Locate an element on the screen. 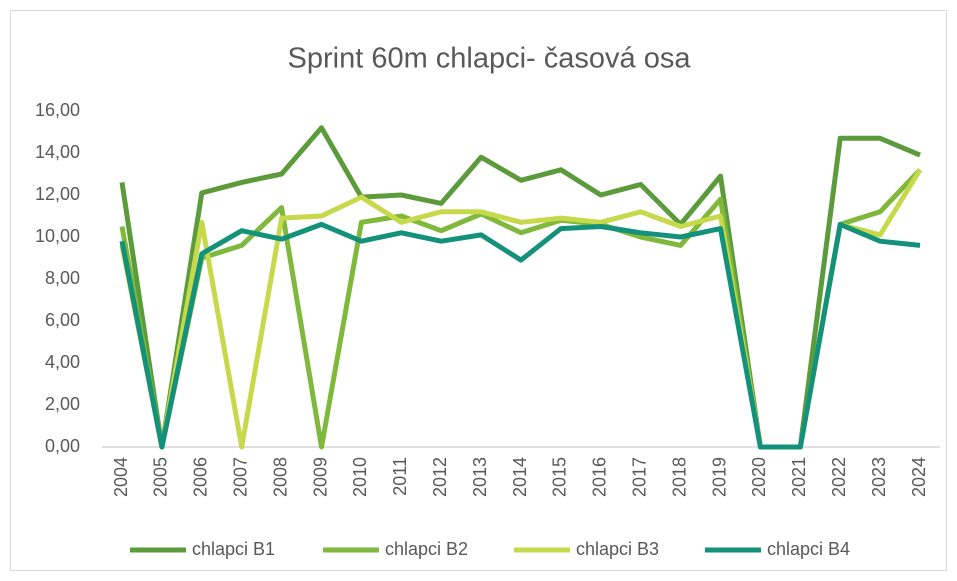  y-tick-label: 0,00 is located at coordinates (62, 446).